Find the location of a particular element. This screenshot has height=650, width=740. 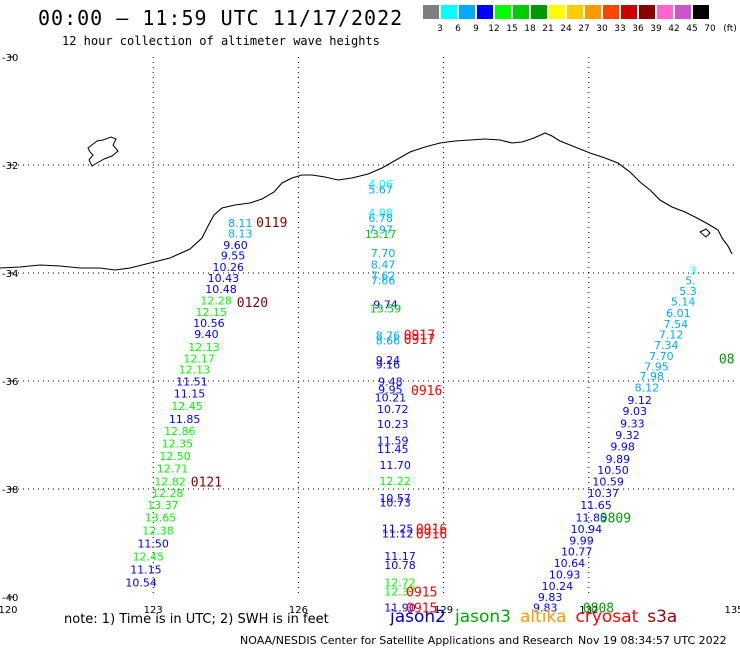

wave-height-value: 11.65 is located at coordinates (596, 505).